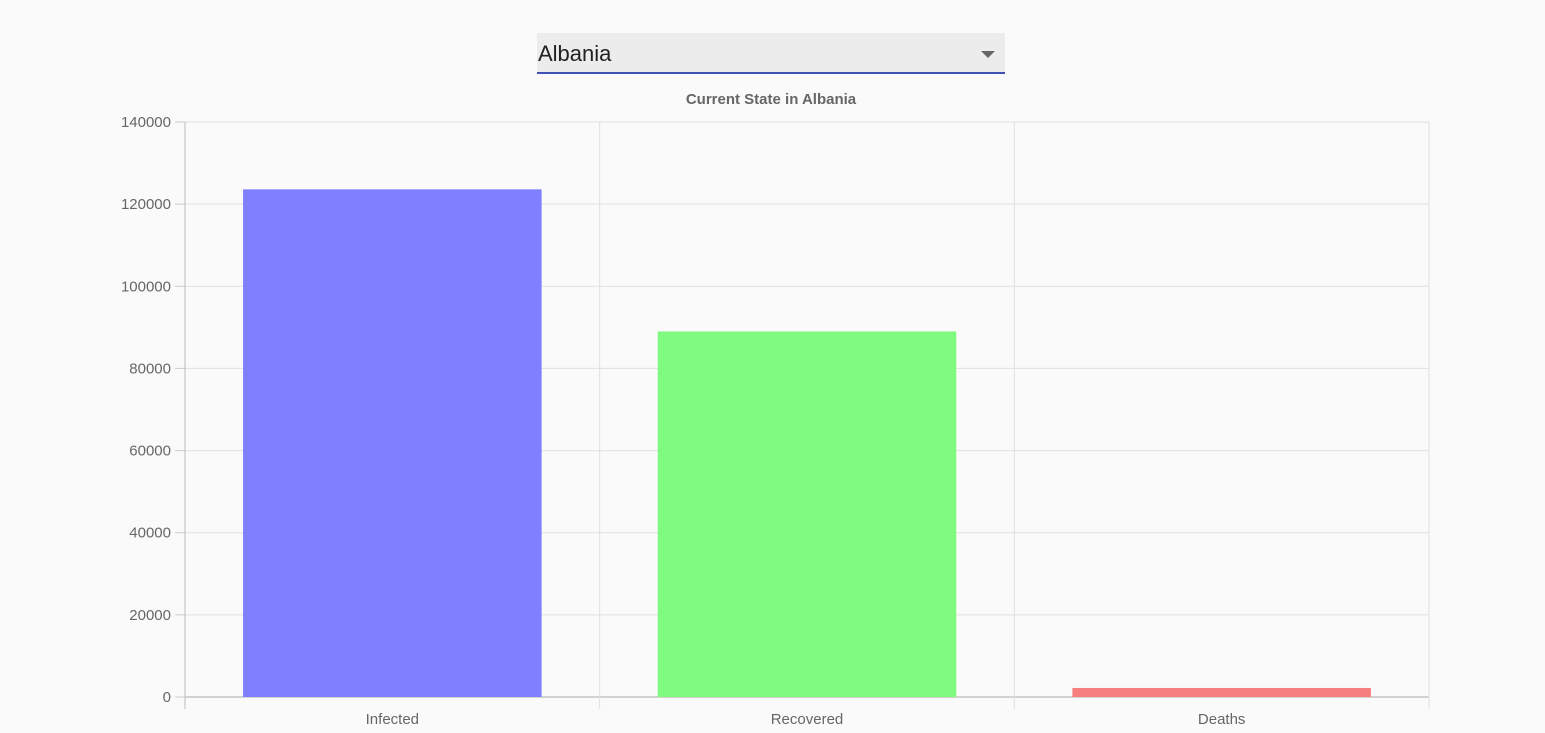  I want to click on x-tick-label: Deaths, so click(1222, 719).